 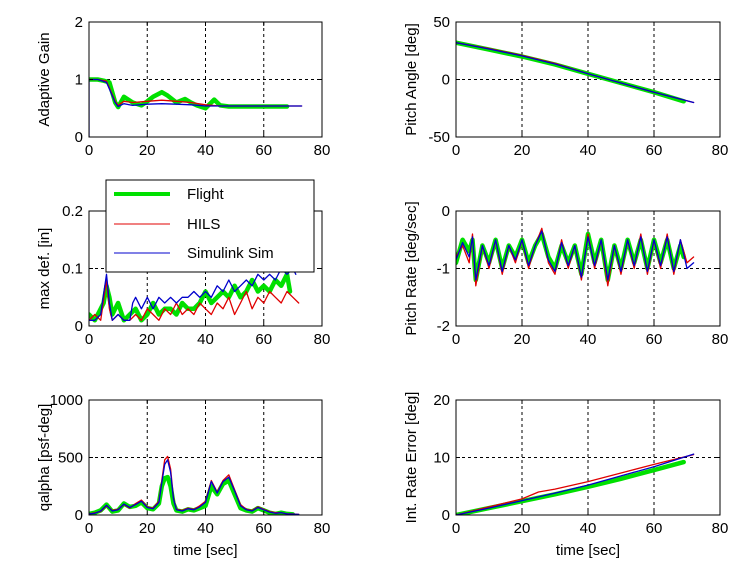 What do you see at coordinates (70, 458) in the screenshot?
I see `y-tick-label: 500` at bounding box center [70, 458].